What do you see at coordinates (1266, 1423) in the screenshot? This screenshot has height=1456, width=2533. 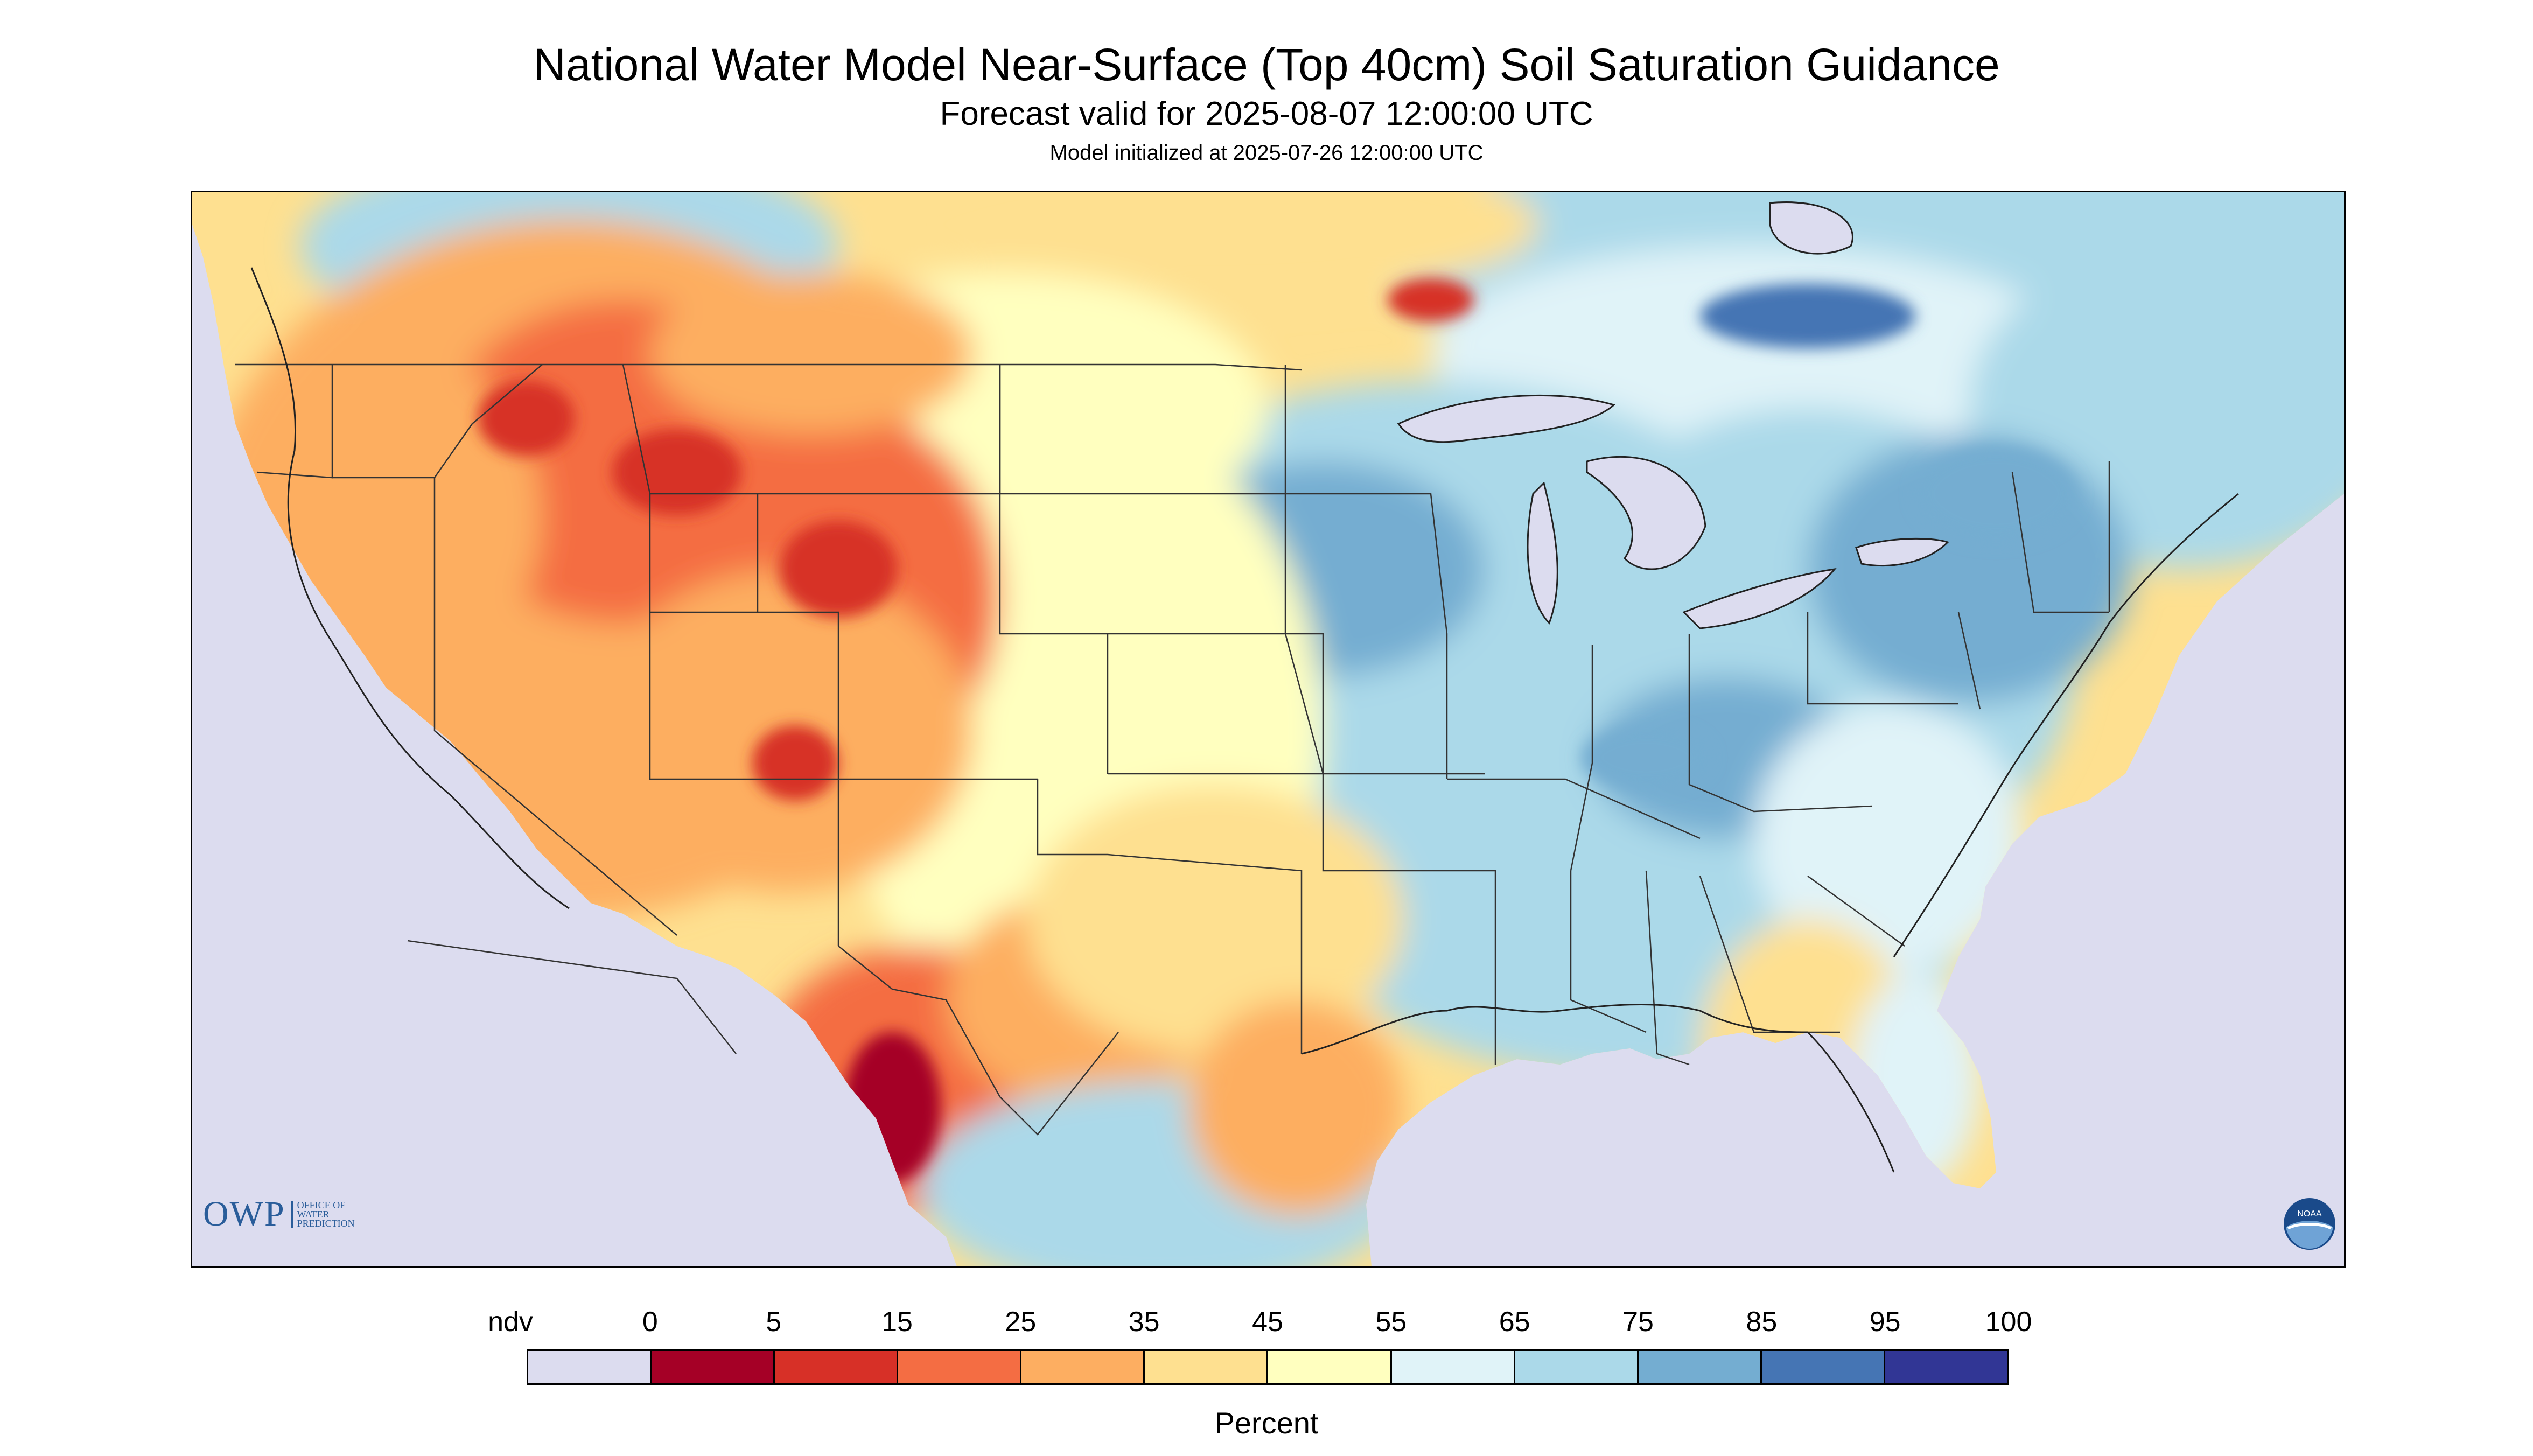 I see `legend-label: Percent` at bounding box center [1266, 1423].